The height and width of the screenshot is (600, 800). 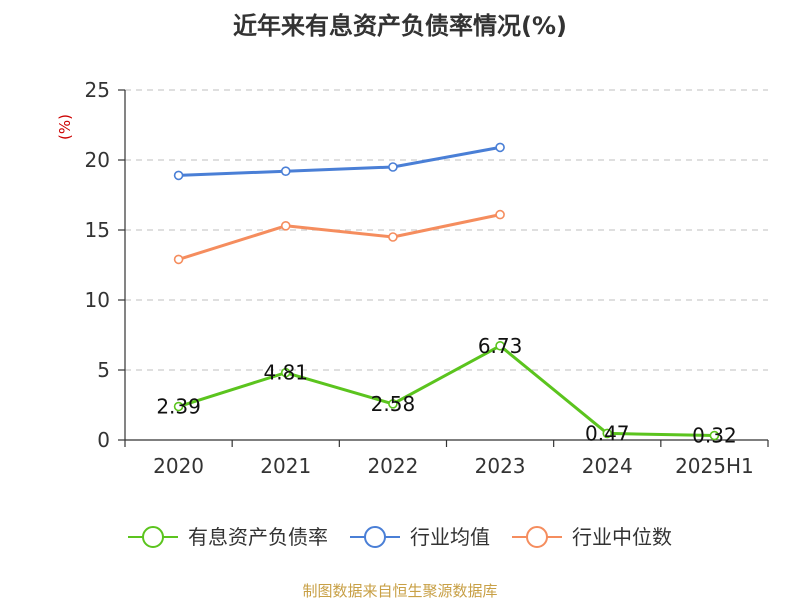 What do you see at coordinates (103, 370) in the screenshot?
I see `y-tick-label: 5` at bounding box center [103, 370].